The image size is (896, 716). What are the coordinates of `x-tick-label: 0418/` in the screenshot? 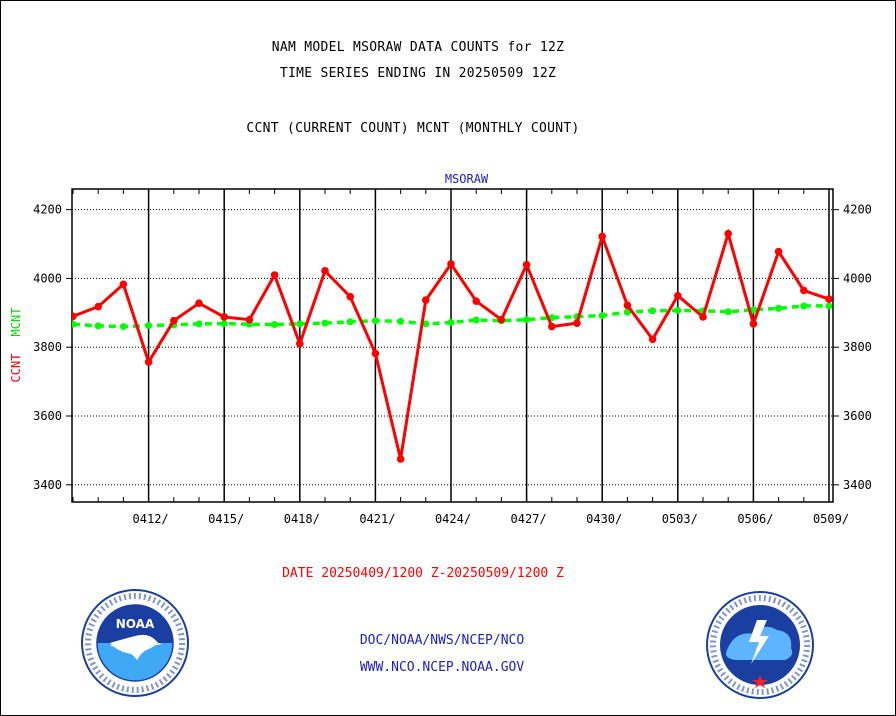 It's located at (302, 519).